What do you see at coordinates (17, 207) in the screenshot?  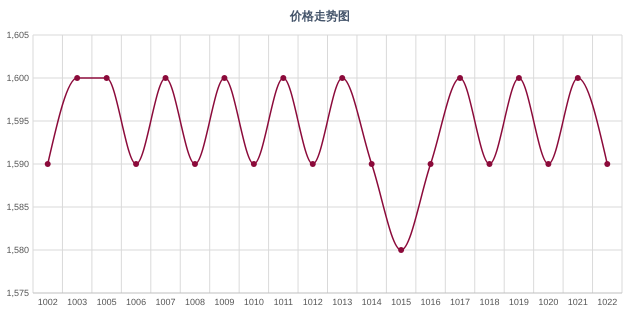 I see `y-tick-label: 1,585` at bounding box center [17, 207].